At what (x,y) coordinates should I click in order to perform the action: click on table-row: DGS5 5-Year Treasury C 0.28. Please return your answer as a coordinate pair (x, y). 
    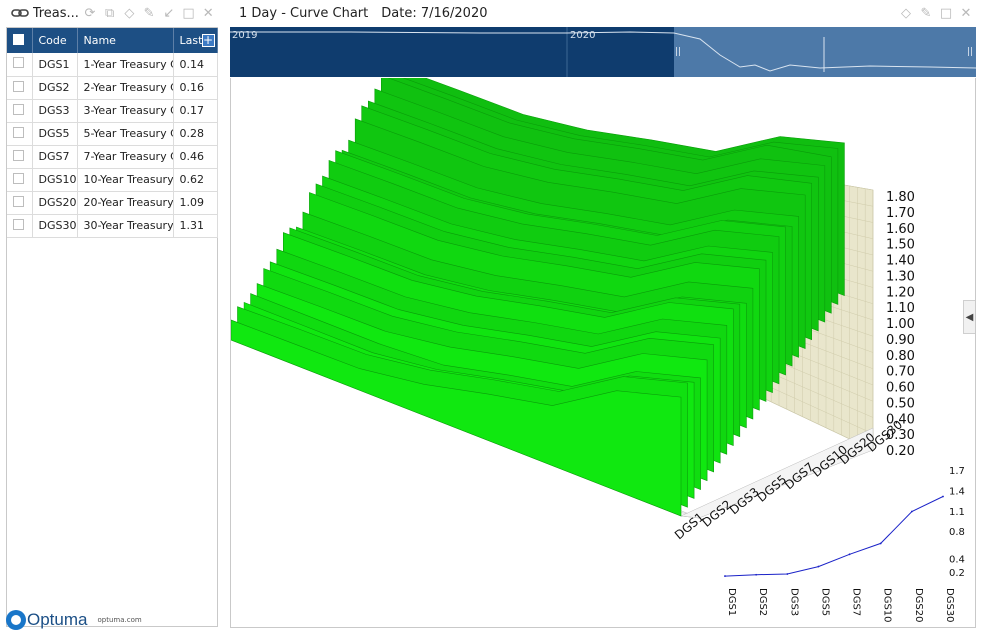
    Looking at the image, I should click on (112, 133).